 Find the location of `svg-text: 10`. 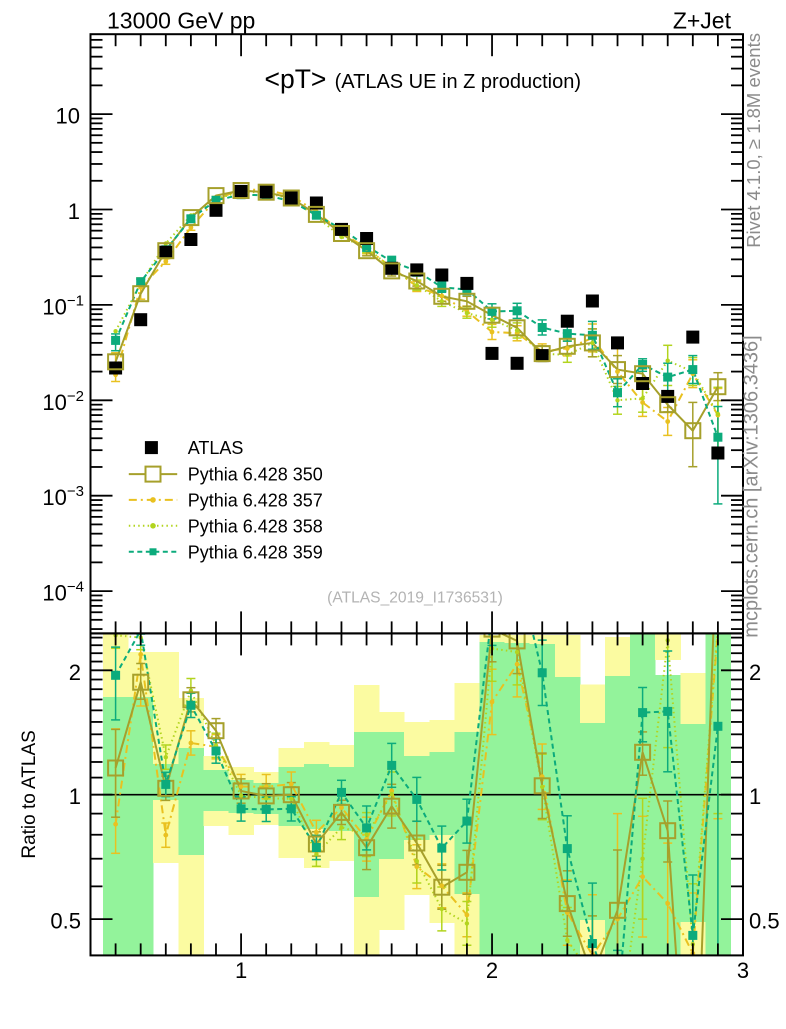

svg-text: 10 is located at coordinates (68, 116).